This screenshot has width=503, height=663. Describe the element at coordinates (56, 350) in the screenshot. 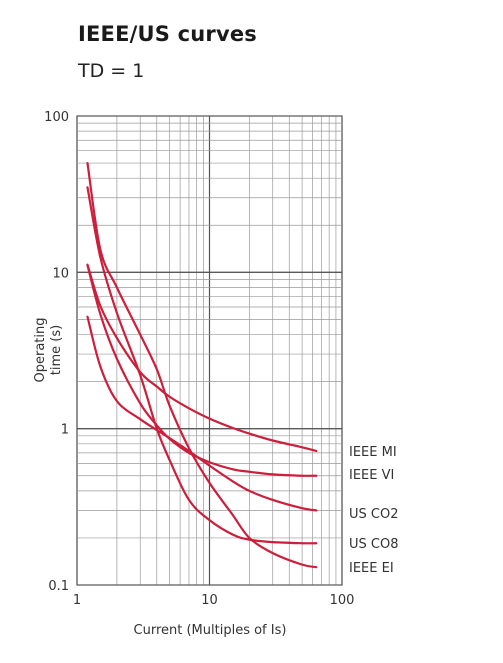

I see `y-axis-label-line-2: time (s)` at that location.